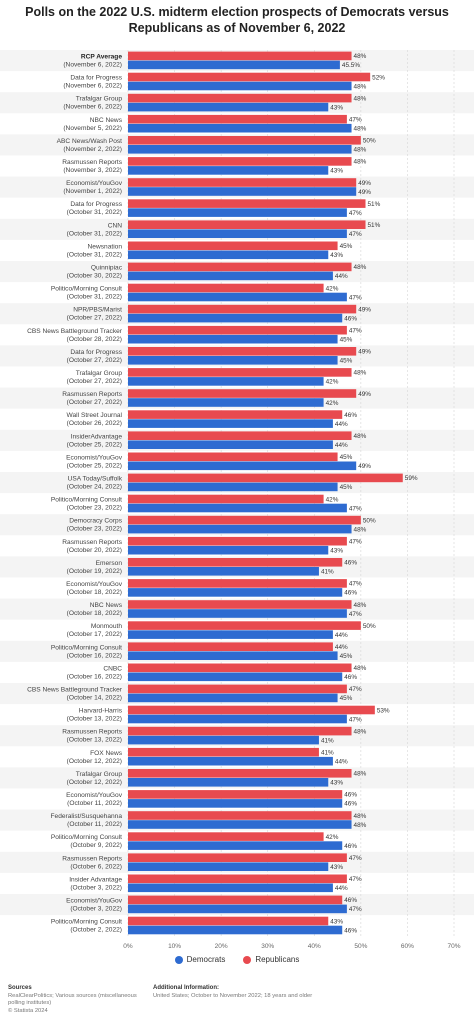  What do you see at coordinates (106, 753) in the screenshot?
I see `category-label: FOX News` at bounding box center [106, 753].